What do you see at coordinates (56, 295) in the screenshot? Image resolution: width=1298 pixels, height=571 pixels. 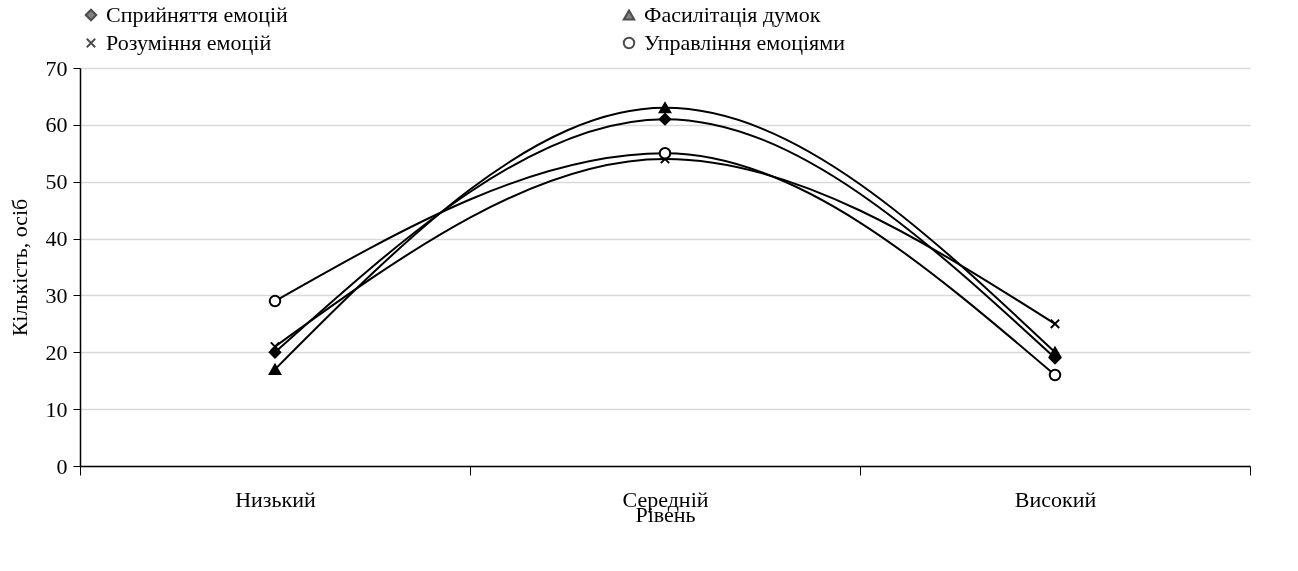 I see `y-tick-label: 30` at bounding box center [56, 295].